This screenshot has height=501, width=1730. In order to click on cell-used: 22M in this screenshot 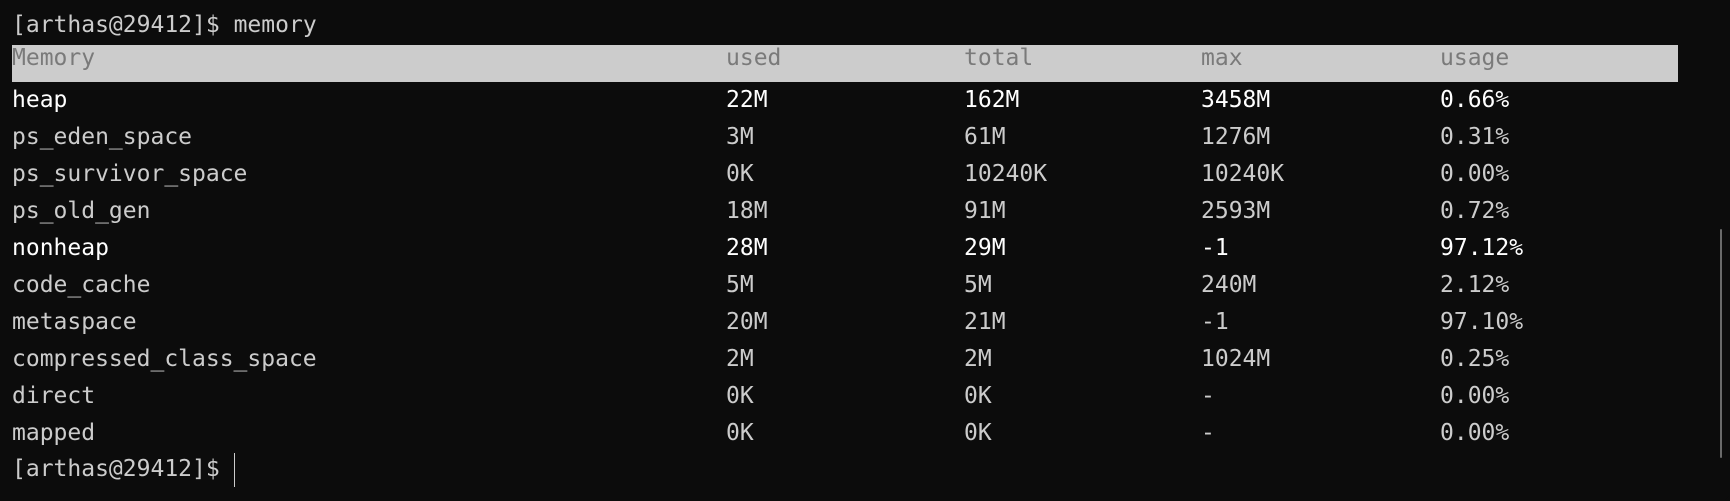, I will do `click(747, 100)`.